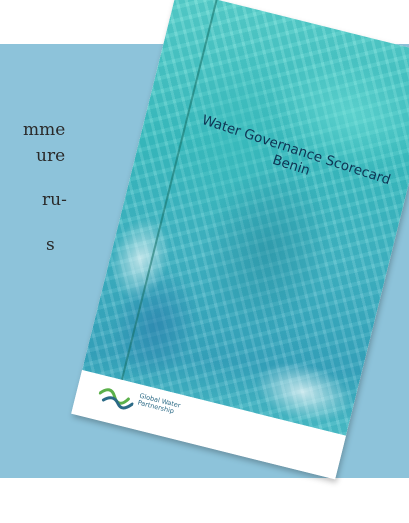 Image resolution: width=409 pixels, height=523 pixels. Describe the element at coordinates (50, 245) in the screenshot. I see `background-text-line-4: s` at that location.